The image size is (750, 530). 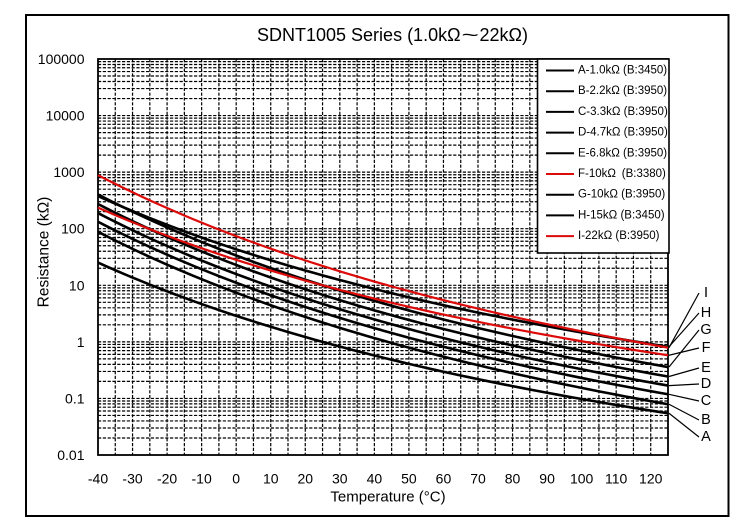 I want to click on svg-text: 10000, so click(x=65, y=116).